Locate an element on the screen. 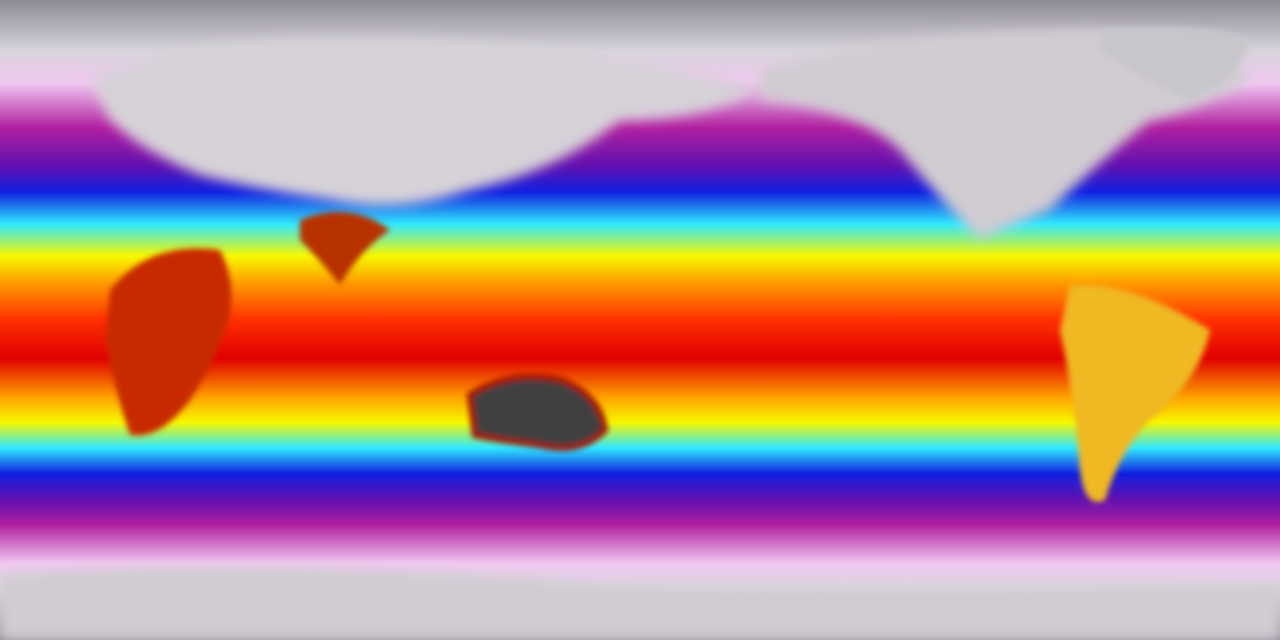 The image size is (1280, 640). north-america-landmass is located at coordinates (1005, 135).